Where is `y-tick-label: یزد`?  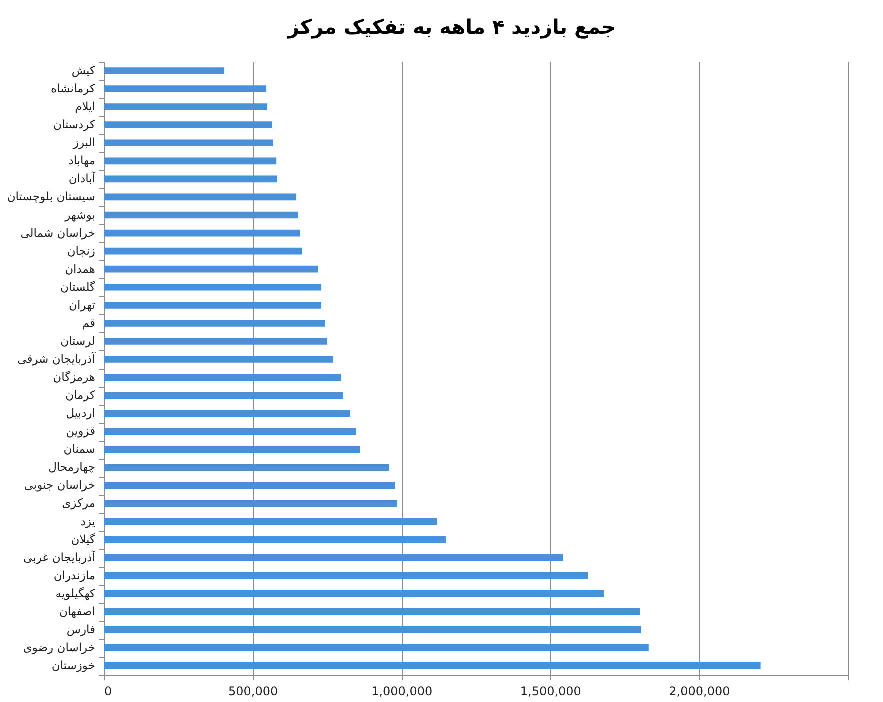
y-tick-label: یزد is located at coordinates (88, 521).